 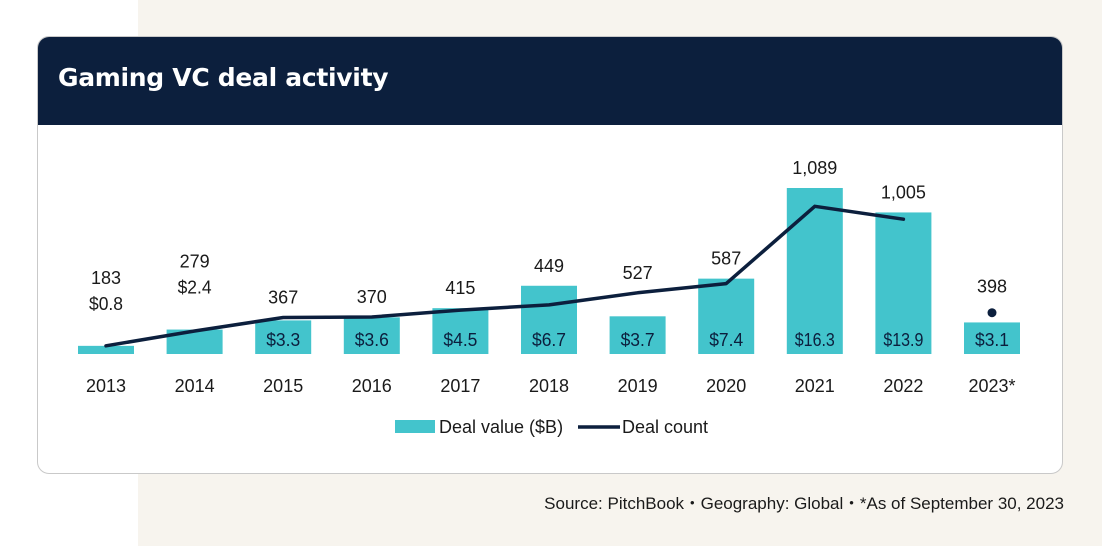 I want to click on bar-value-label-2018: $6.7, so click(x=549, y=340).